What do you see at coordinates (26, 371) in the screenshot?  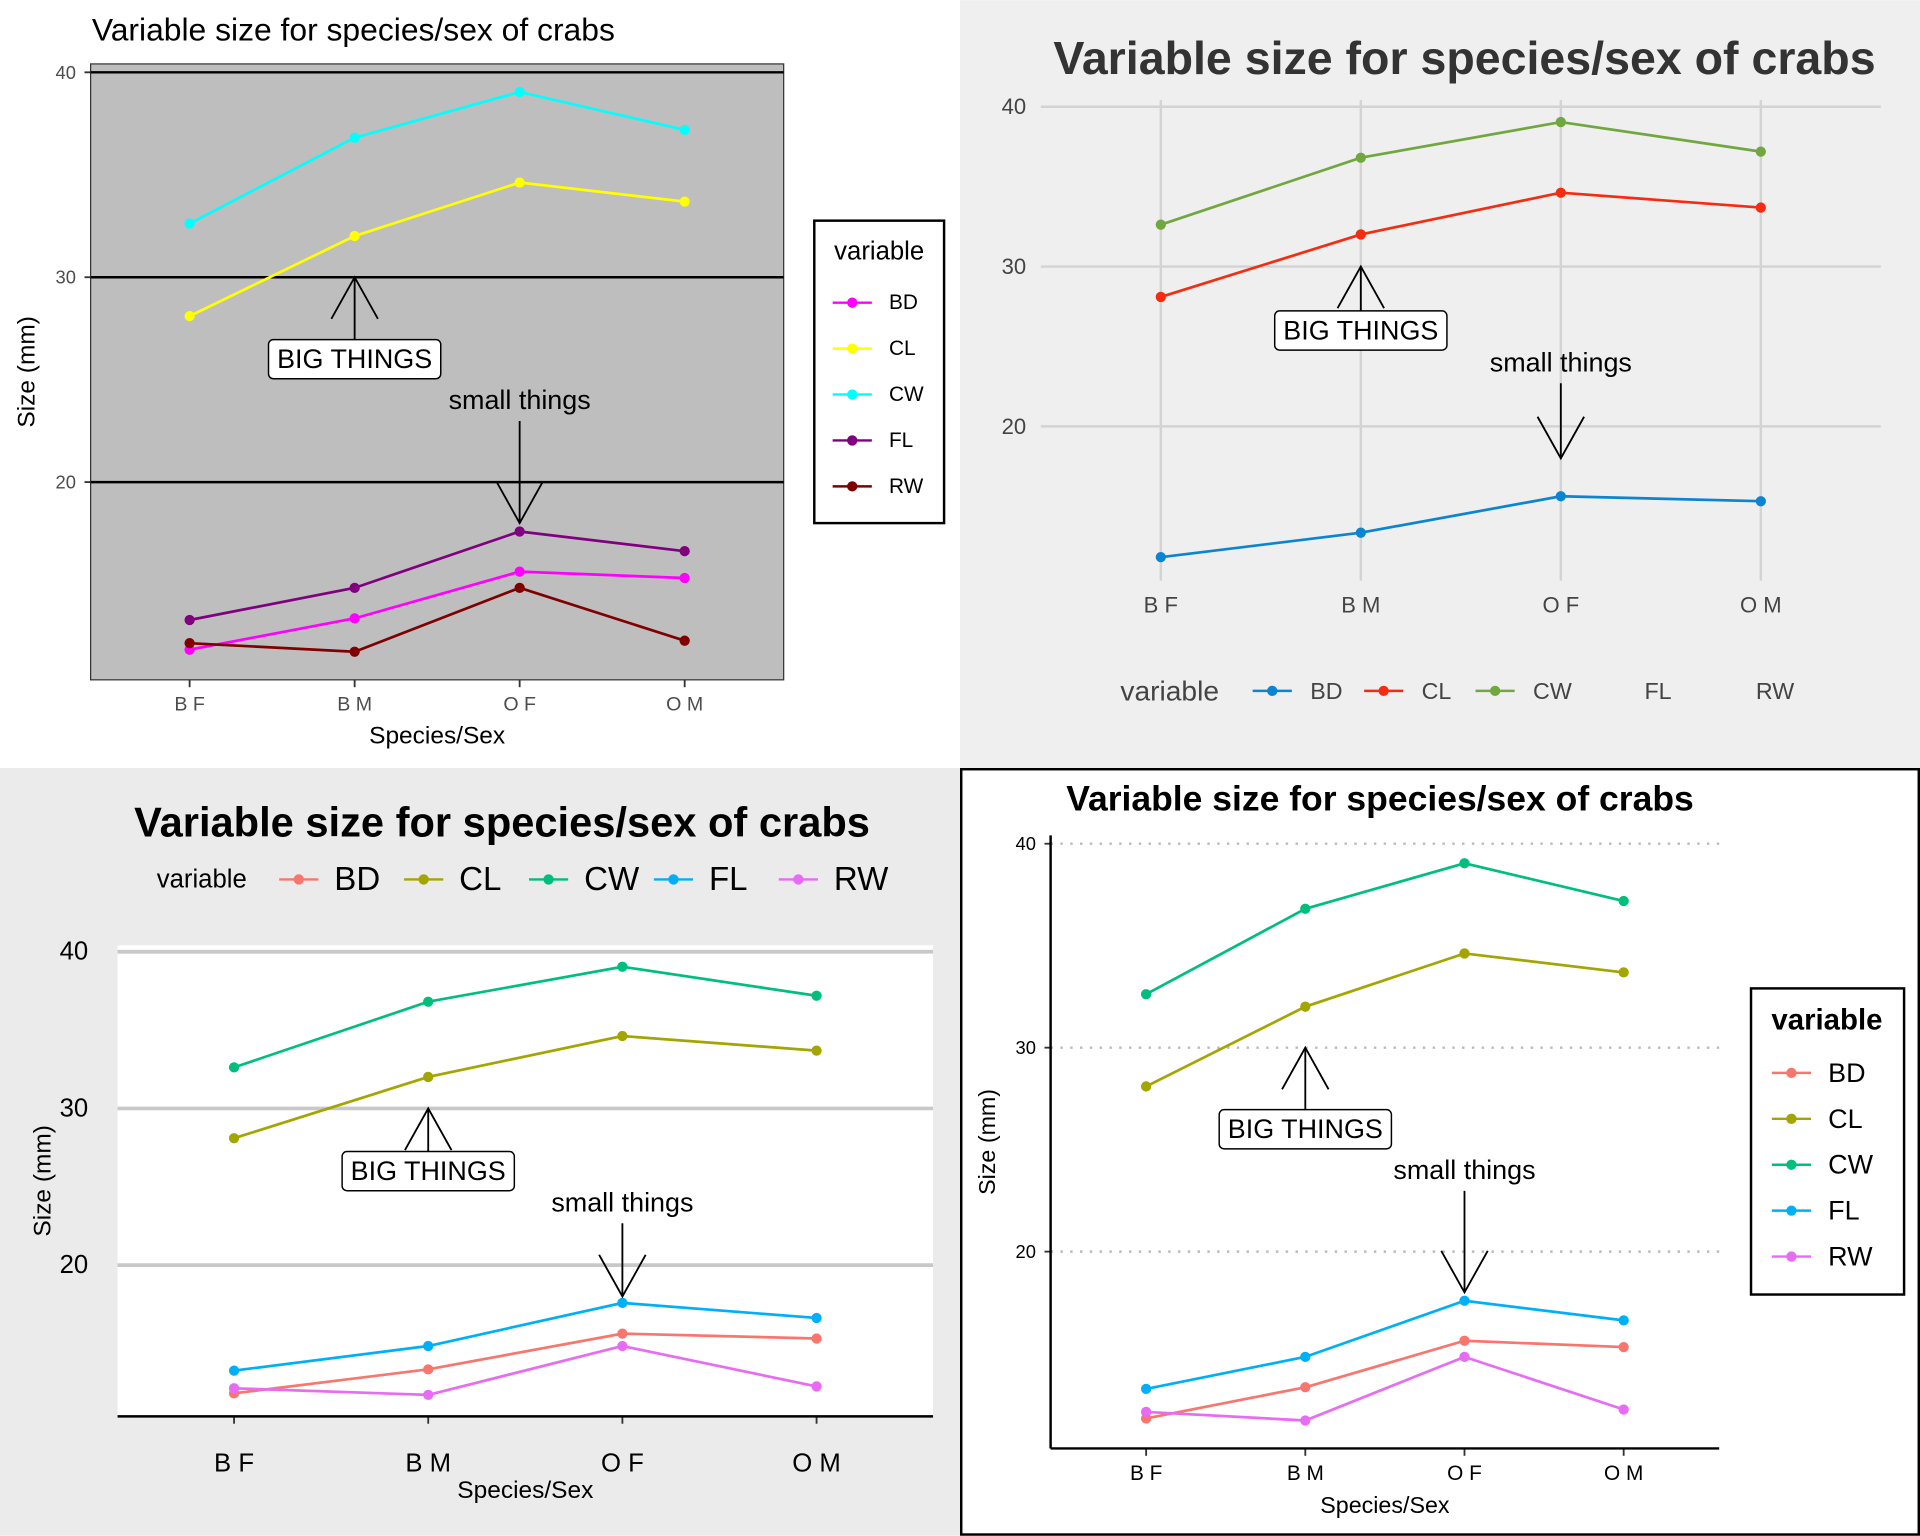 I see `y-axis-title: Size (mm)` at bounding box center [26, 371].